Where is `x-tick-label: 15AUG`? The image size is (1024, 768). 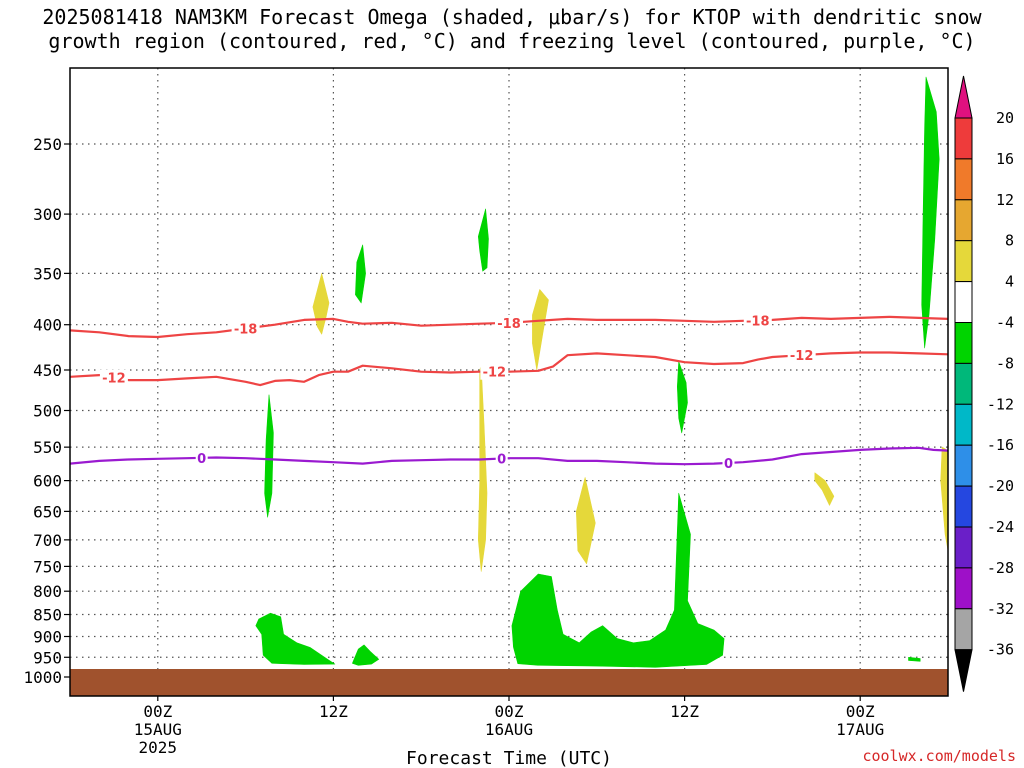
x-tick-label: 15AUG is located at coordinates (158, 729).